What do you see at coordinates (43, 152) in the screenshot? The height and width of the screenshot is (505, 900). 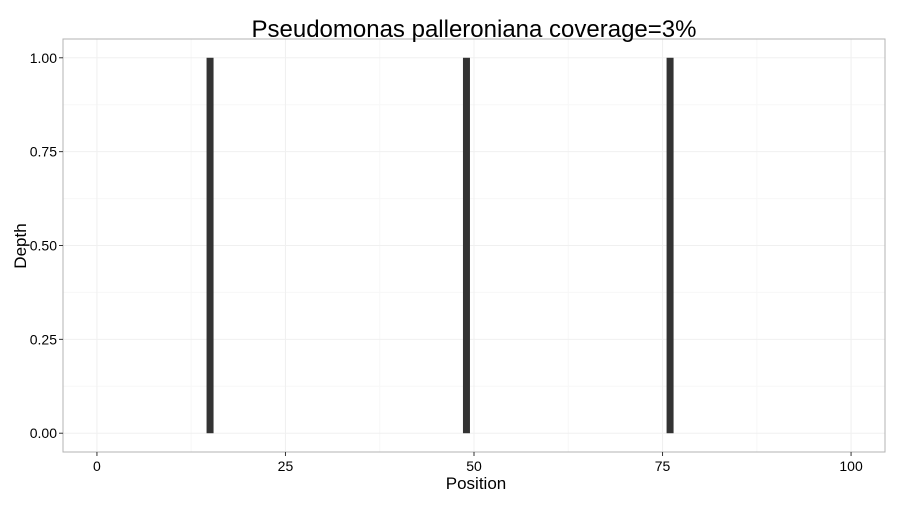 I see `y-tick-label: 0.75` at bounding box center [43, 152].